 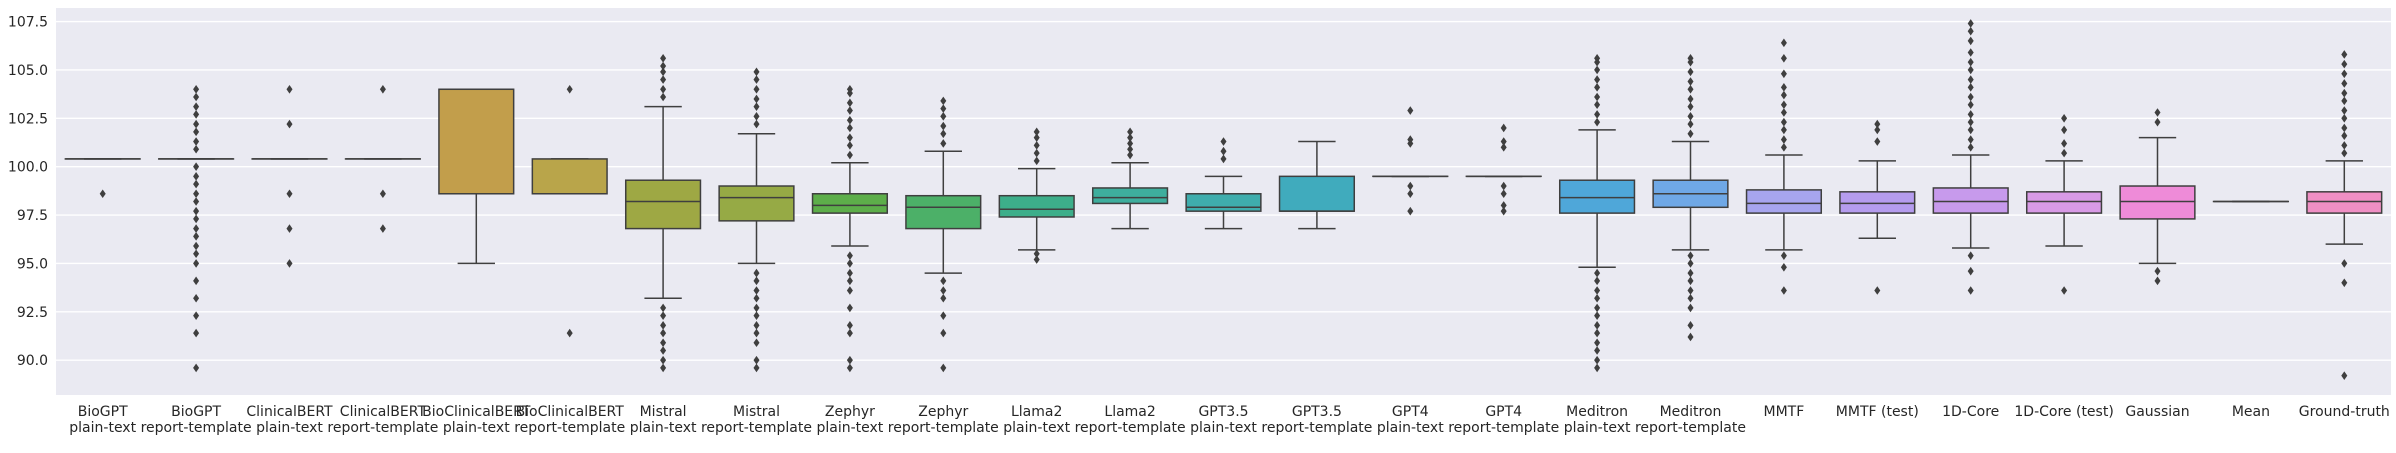 What do you see at coordinates (289, 428) in the screenshot?
I see `x-tick-label-2-1: plain-text` at bounding box center [289, 428].